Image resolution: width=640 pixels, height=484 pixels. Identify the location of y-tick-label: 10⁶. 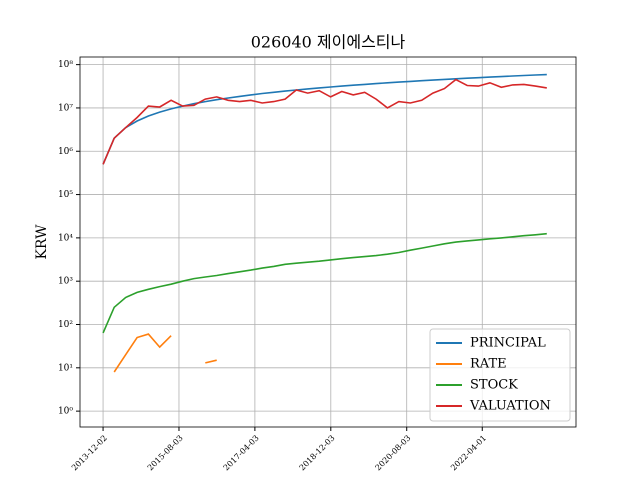
(65, 152).